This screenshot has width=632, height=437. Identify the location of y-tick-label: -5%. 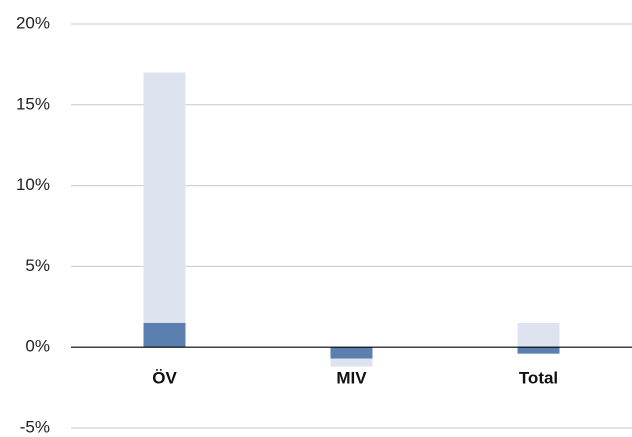
(35, 426).